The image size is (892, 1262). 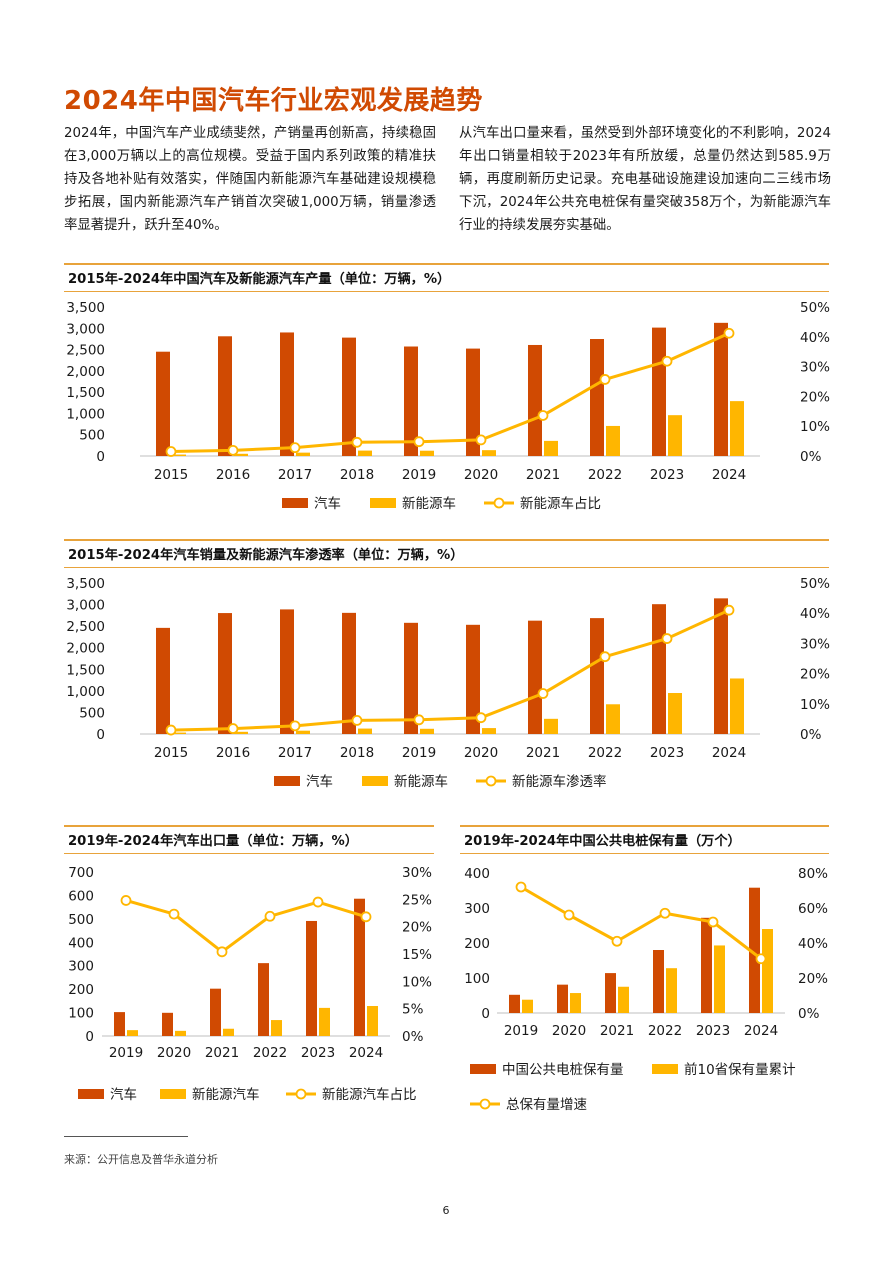 What do you see at coordinates (446, 264) in the screenshot?
I see `chart-top-rule` at bounding box center [446, 264].